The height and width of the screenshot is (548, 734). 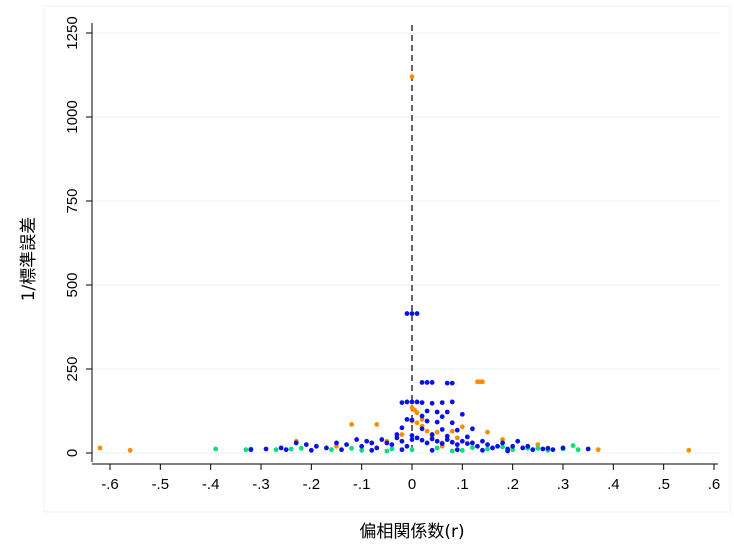 What do you see at coordinates (411, 532) in the screenshot?
I see `x-axis-title: 偏相関係数(r)` at bounding box center [411, 532].